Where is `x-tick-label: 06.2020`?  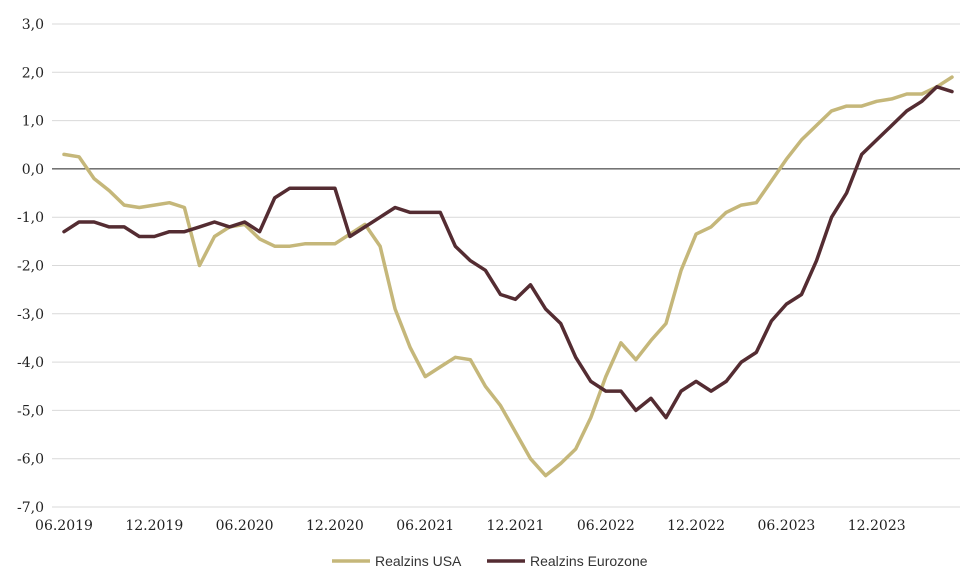
x-tick-label: 06.2020 is located at coordinates (245, 526).